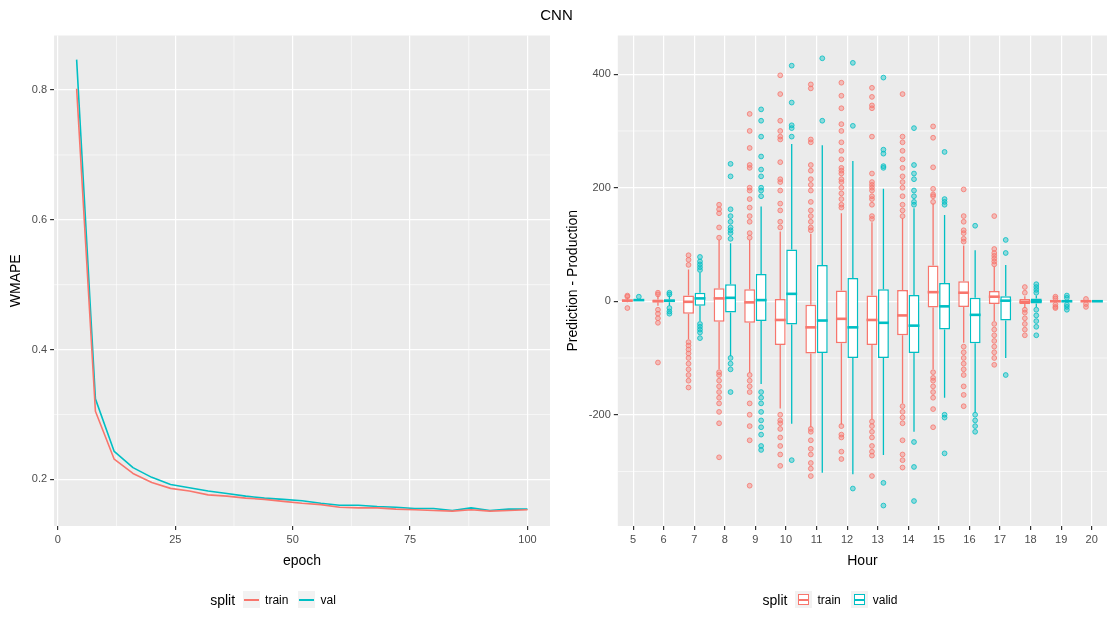 Image resolution: width=1113 pixels, height=617 pixels. Describe the element at coordinates (663, 538) in the screenshot. I see `x-tick-label: 6` at that location.